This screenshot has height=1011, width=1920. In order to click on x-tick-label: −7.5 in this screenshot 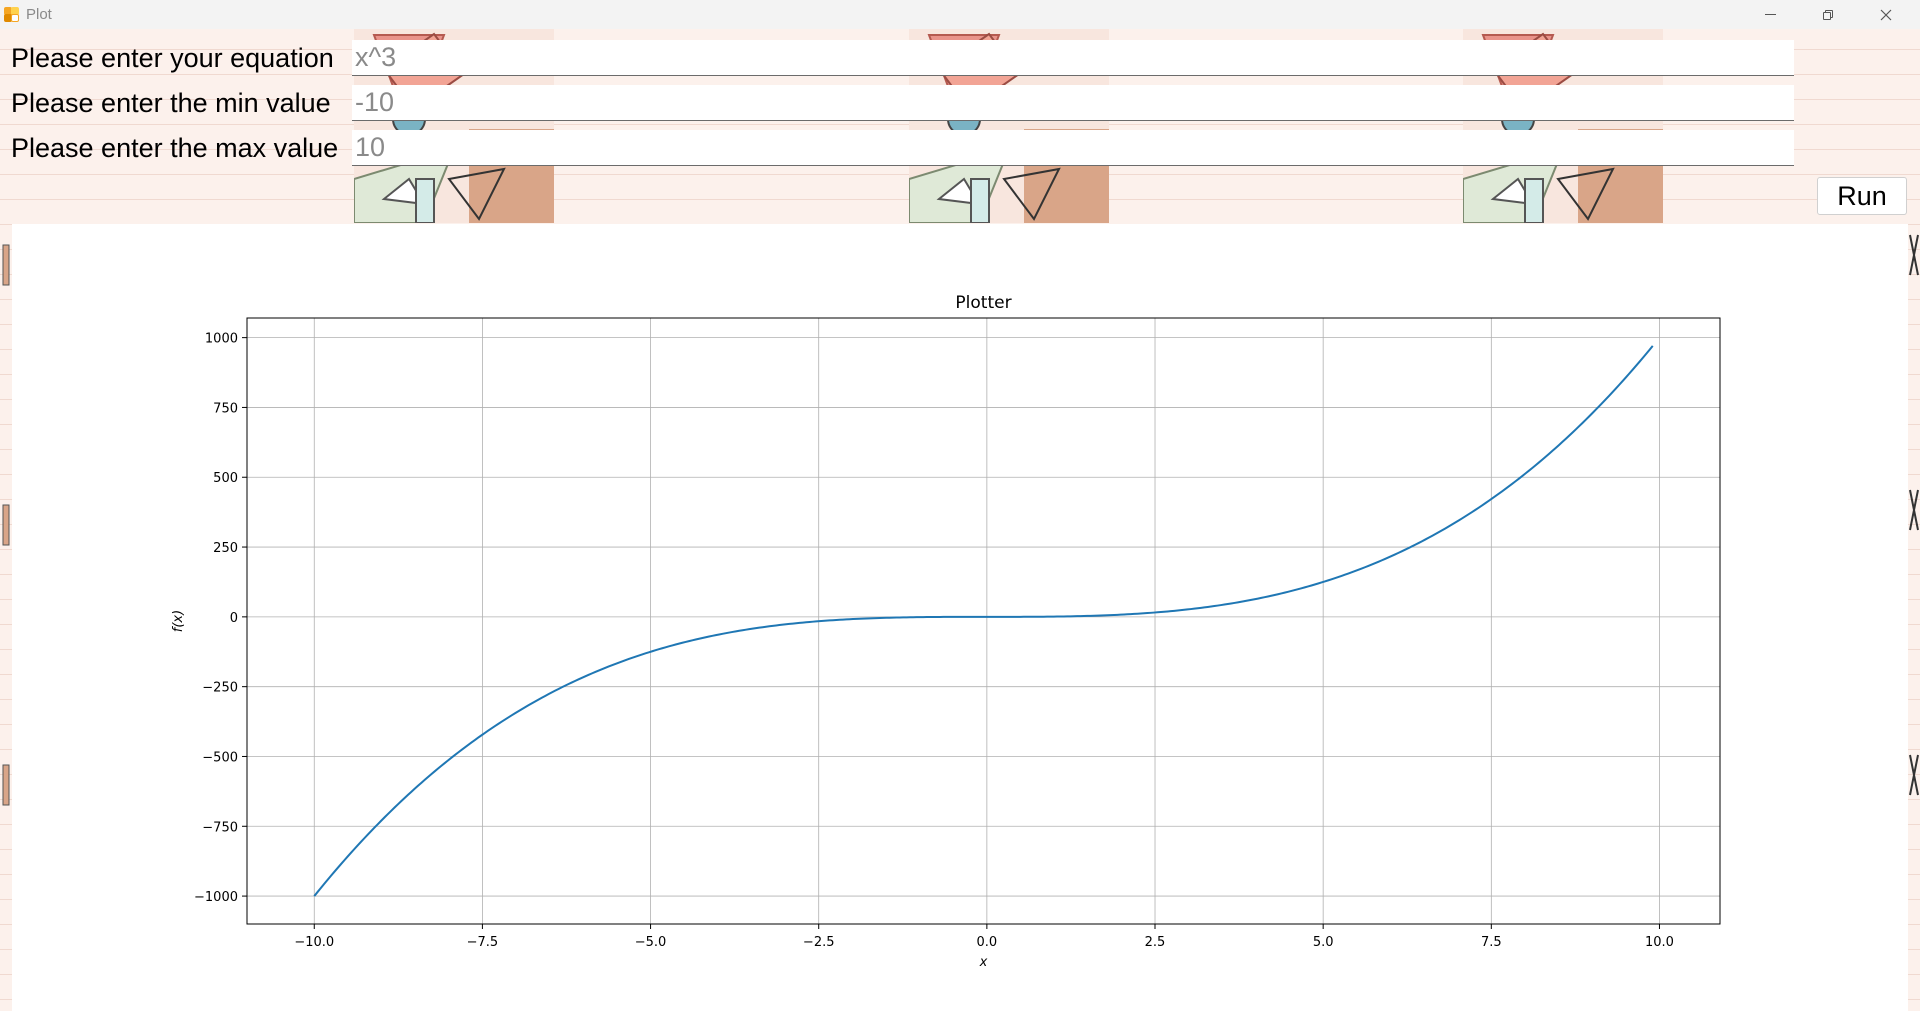, I will do `click(483, 942)`.